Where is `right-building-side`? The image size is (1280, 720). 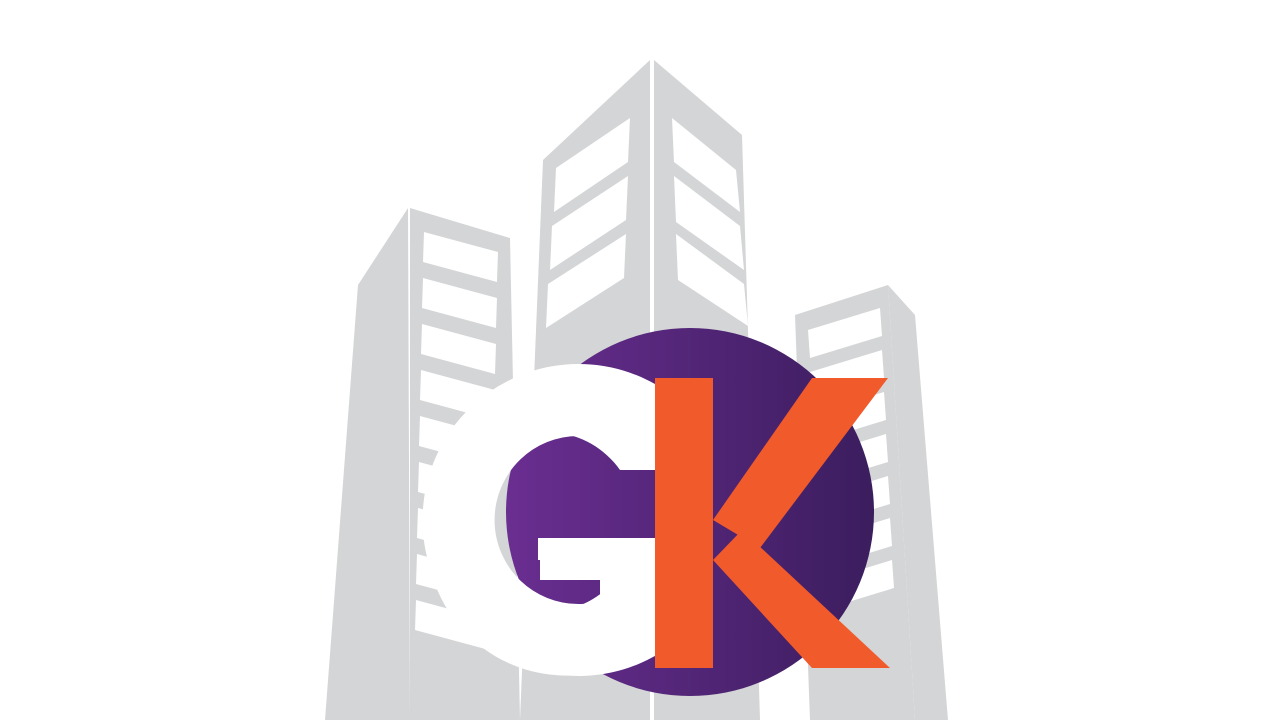 right-building-side is located at coordinates (918, 502).